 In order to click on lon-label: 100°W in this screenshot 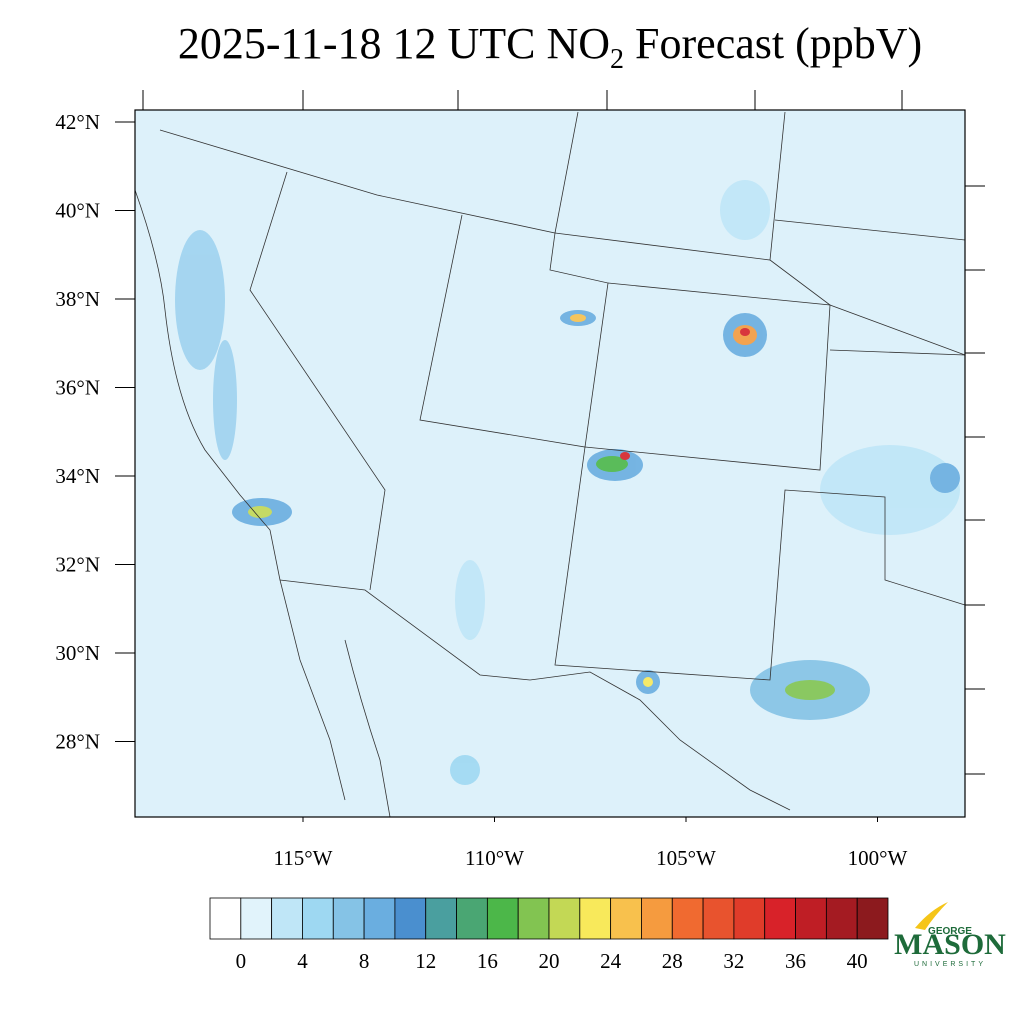, I will do `click(878, 858)`.